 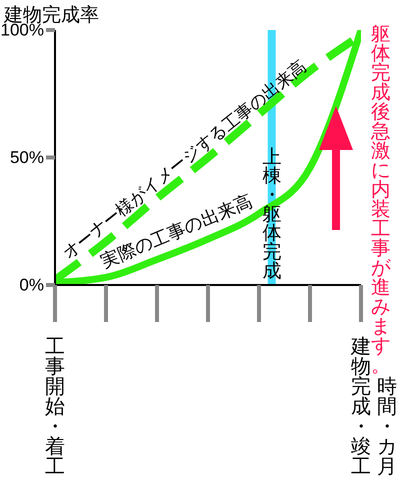 I want to click on y-tick-label: 0%, so click(x=31, y=285).